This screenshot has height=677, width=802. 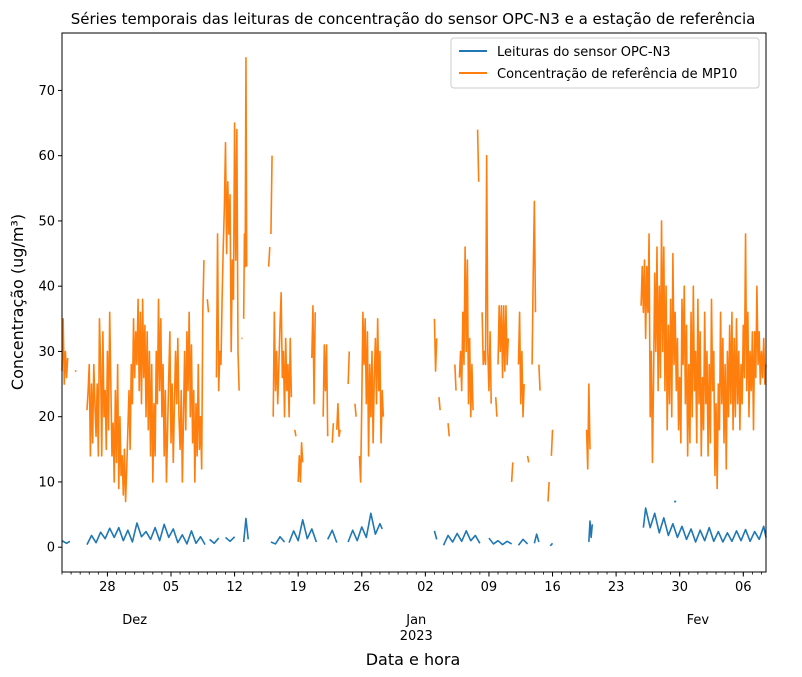 I want to click on legend-label-mp10: Concentração de referência de MP10, so click(x=617, y=74).